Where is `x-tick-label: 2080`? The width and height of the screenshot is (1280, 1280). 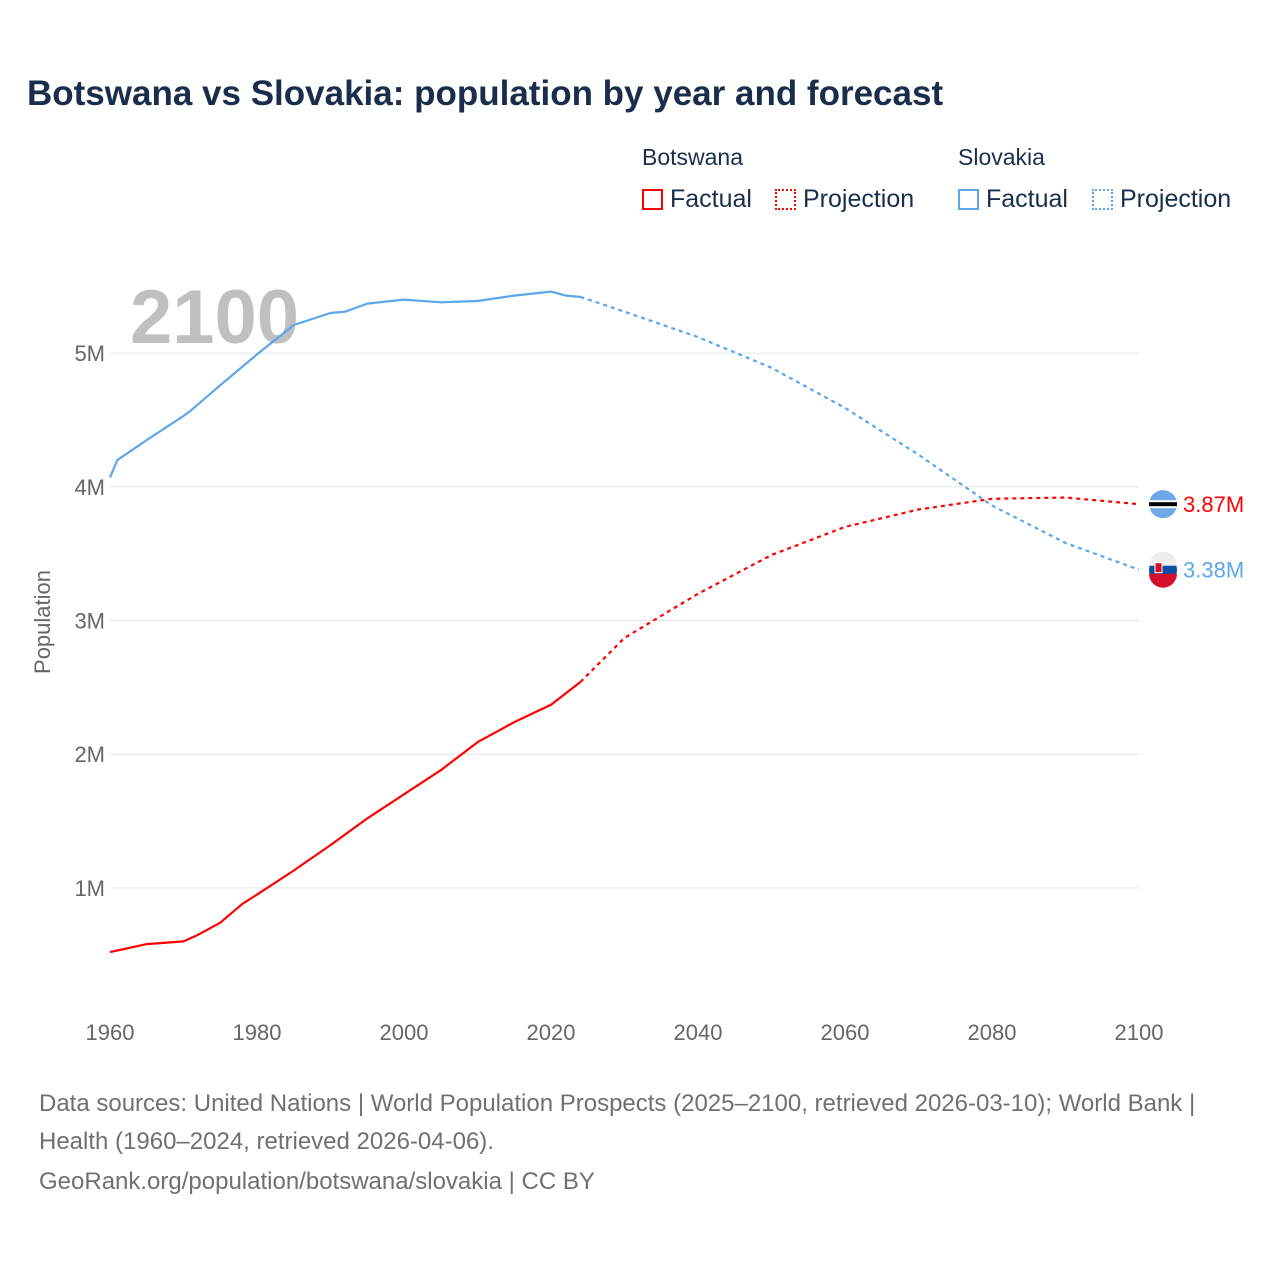
x-tick-label: 2080 is located at coordinates (992, 1032).